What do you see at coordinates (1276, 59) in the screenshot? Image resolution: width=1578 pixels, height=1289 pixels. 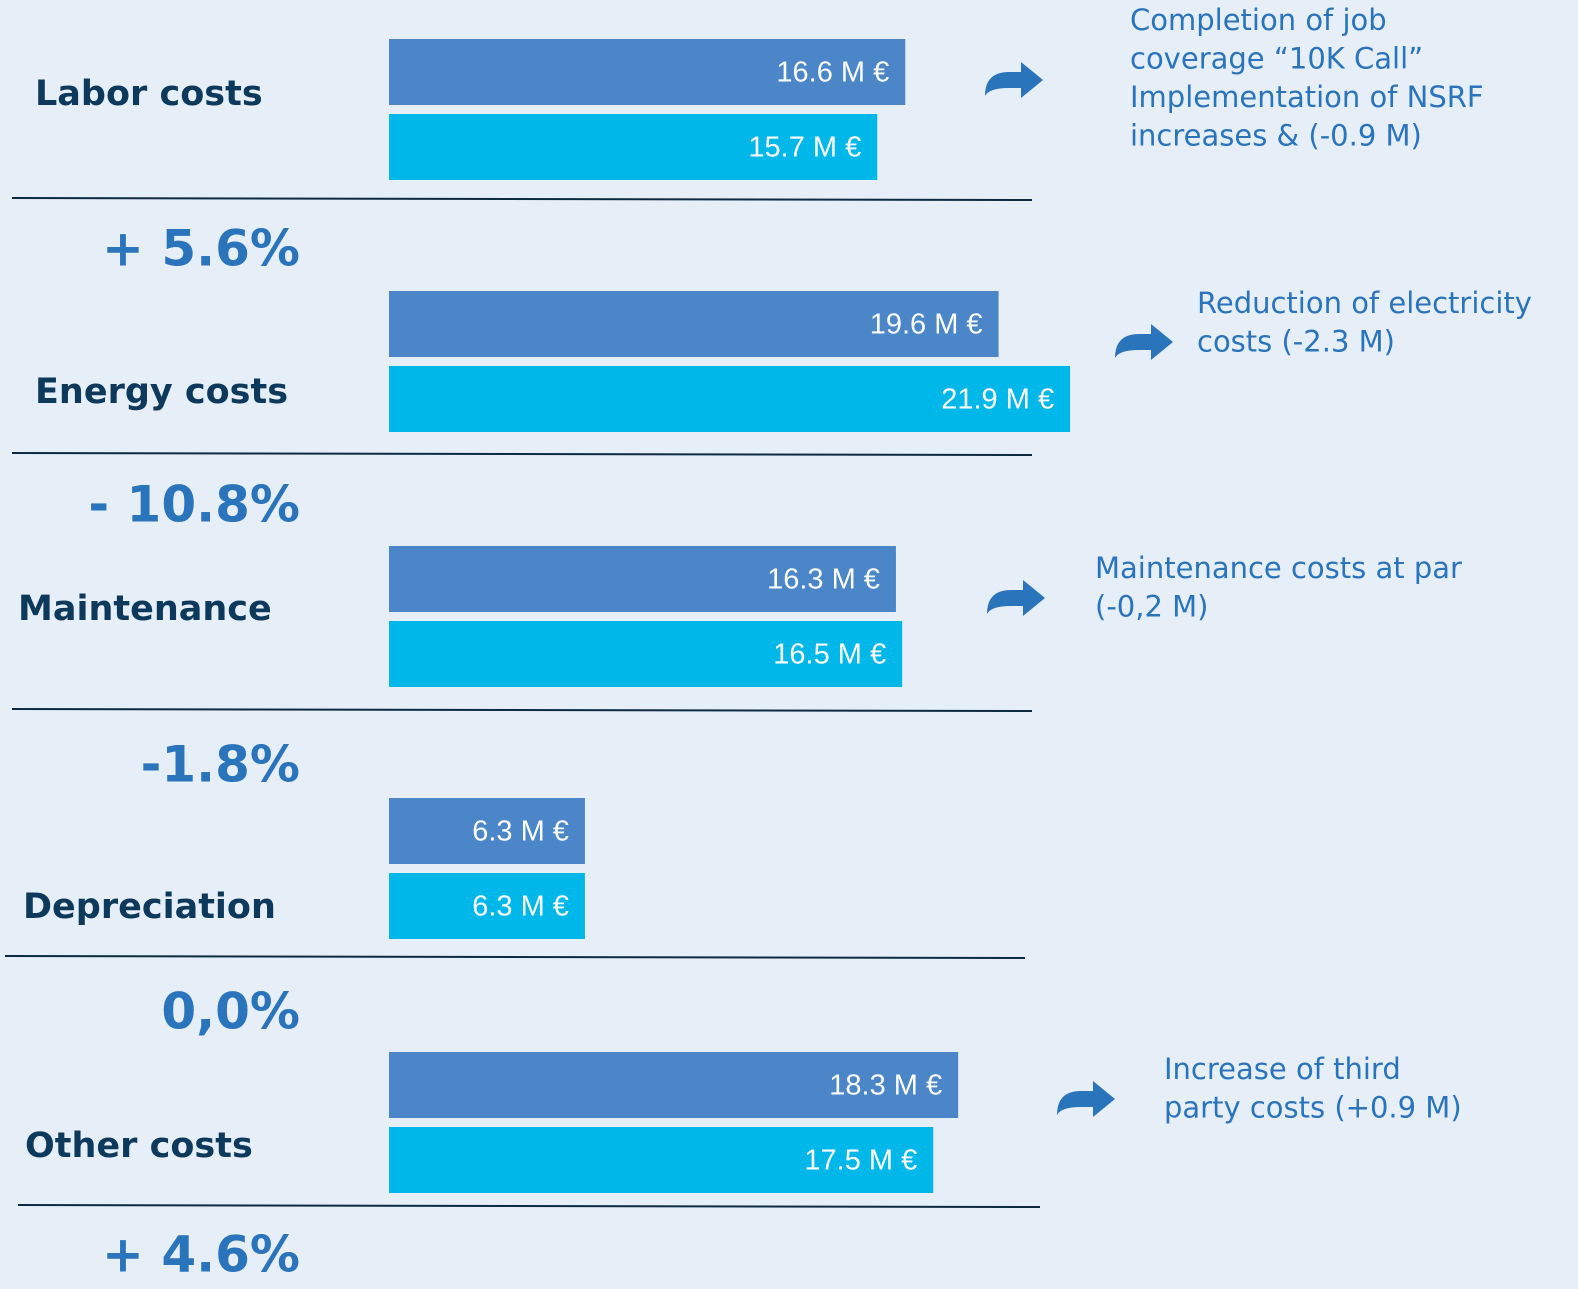 I see `note-line: coverage “10K Call”` at bounding box center [1276, 59].